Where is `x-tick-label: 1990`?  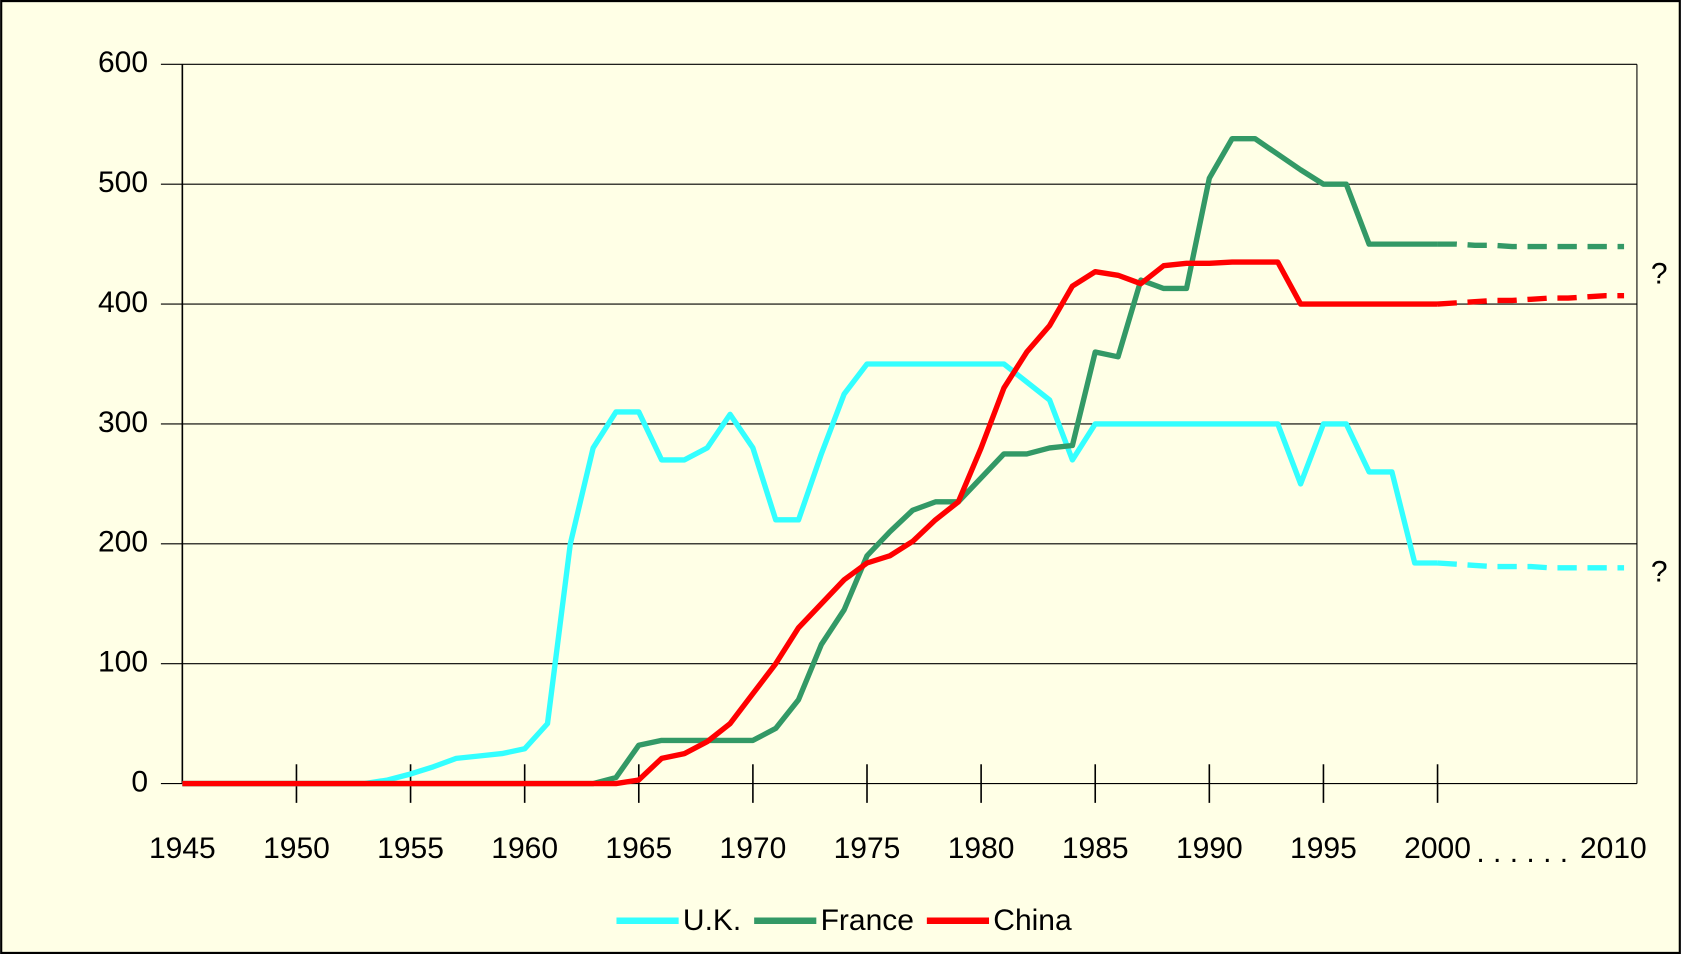 x-tick-label: 1990 is located at coordinates (1209, 848).